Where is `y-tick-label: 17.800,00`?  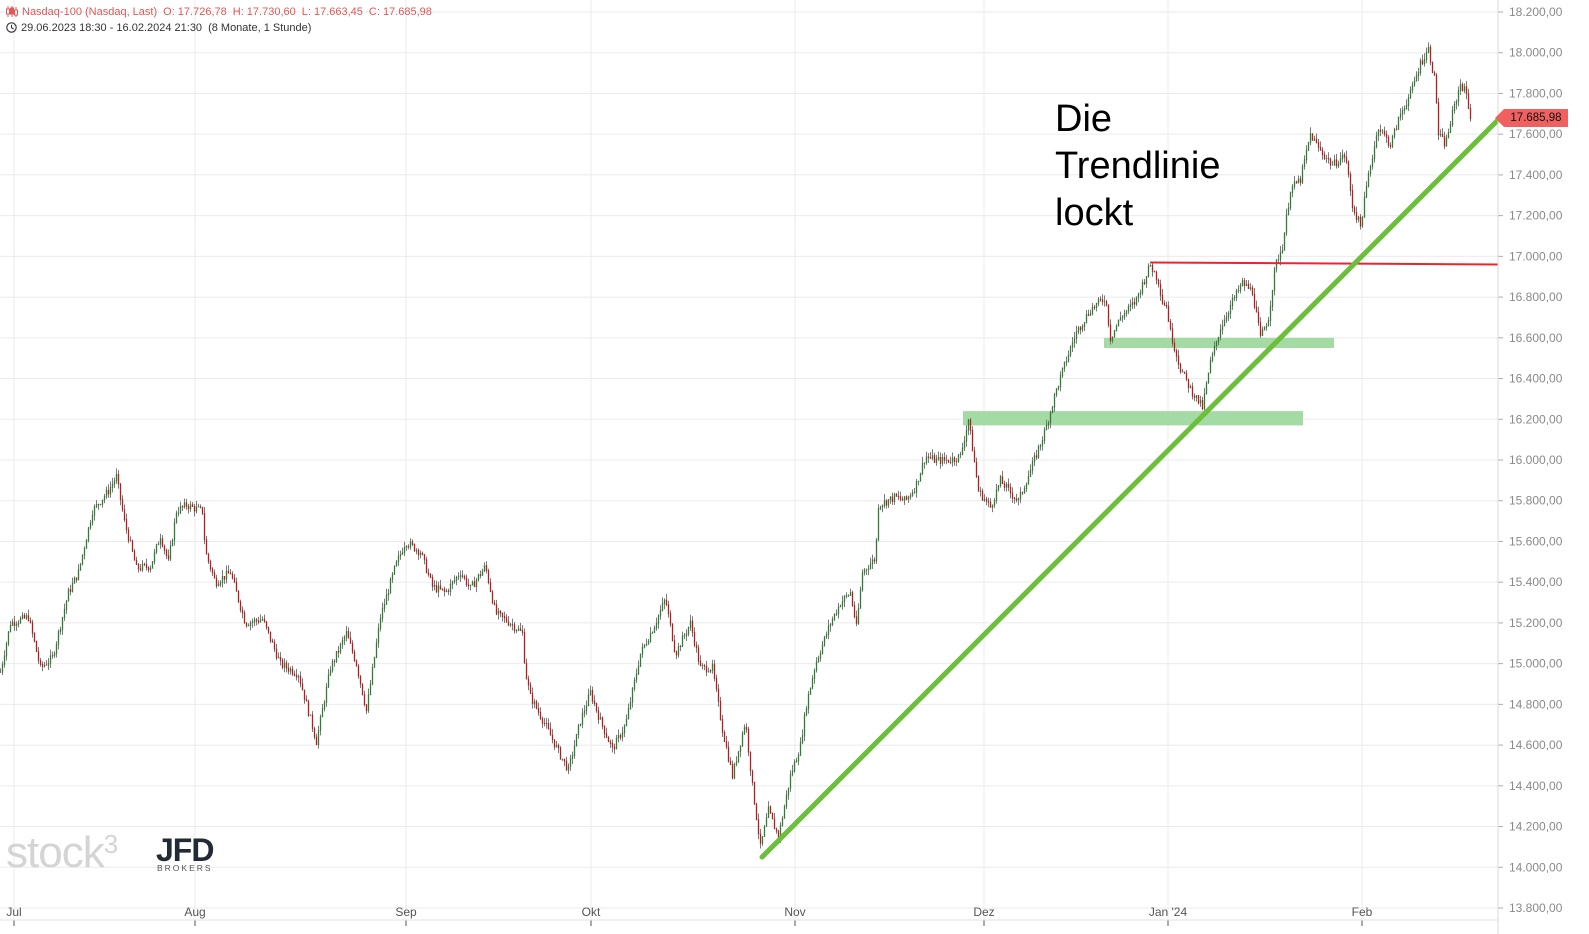
y-tick-label: 17.800,00 is located at coordinates (1536, 93).